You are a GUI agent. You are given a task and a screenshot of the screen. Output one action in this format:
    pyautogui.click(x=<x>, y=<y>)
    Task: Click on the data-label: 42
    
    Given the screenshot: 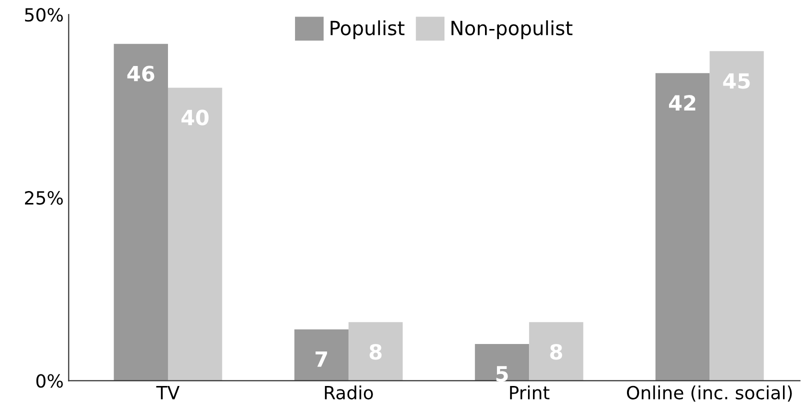 What is the action you would take?
    pyautogui.click(x=682, y=102)
    